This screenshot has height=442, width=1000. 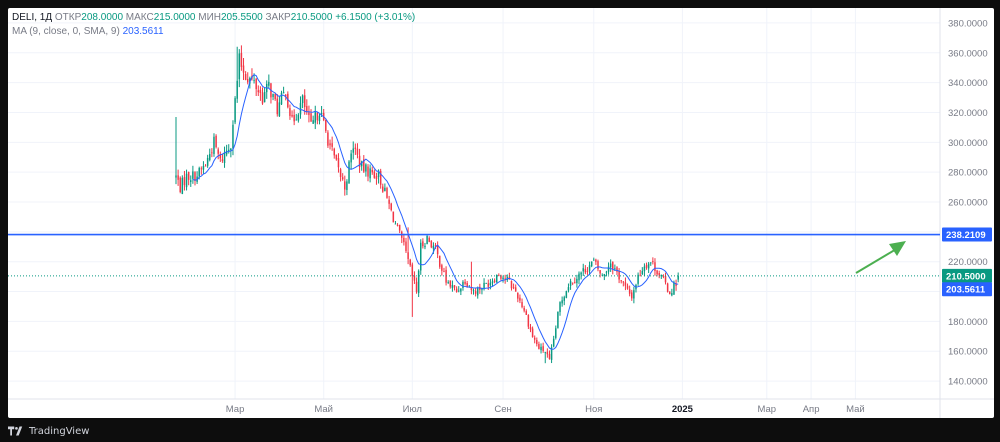 I want to click on arrow-annotation-shaft, so click(x=877, y=260).